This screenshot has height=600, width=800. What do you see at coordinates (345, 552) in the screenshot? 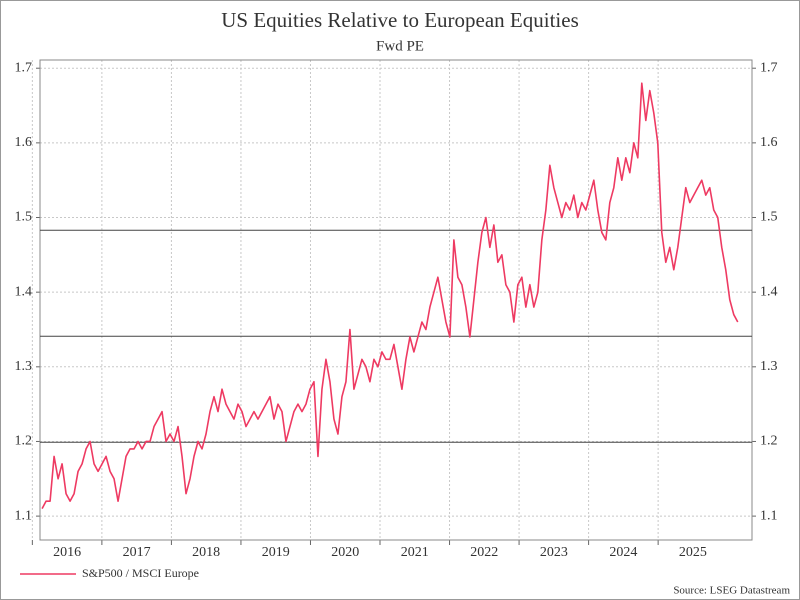
I see `x-tick-label: 2020` at bounding box center [345, 552].